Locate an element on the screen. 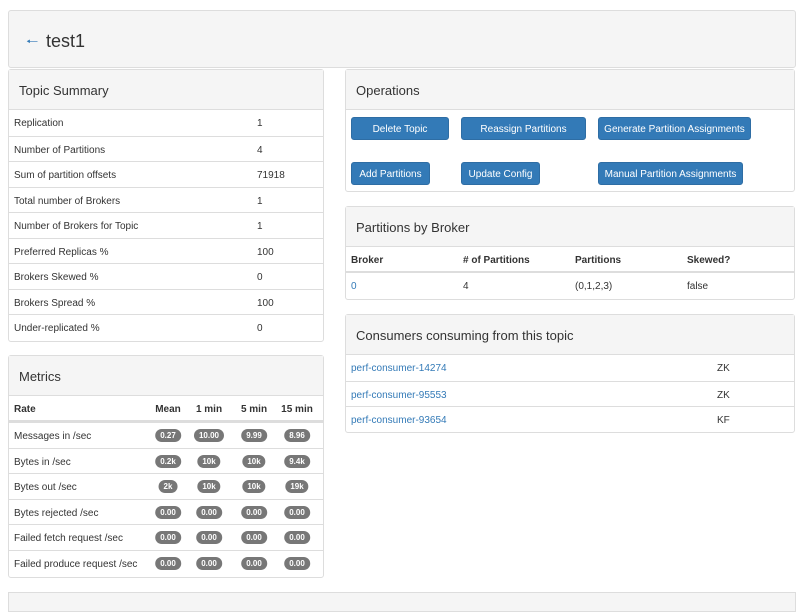  summary-row: Replication 1 is located at coordinates (166, 123).